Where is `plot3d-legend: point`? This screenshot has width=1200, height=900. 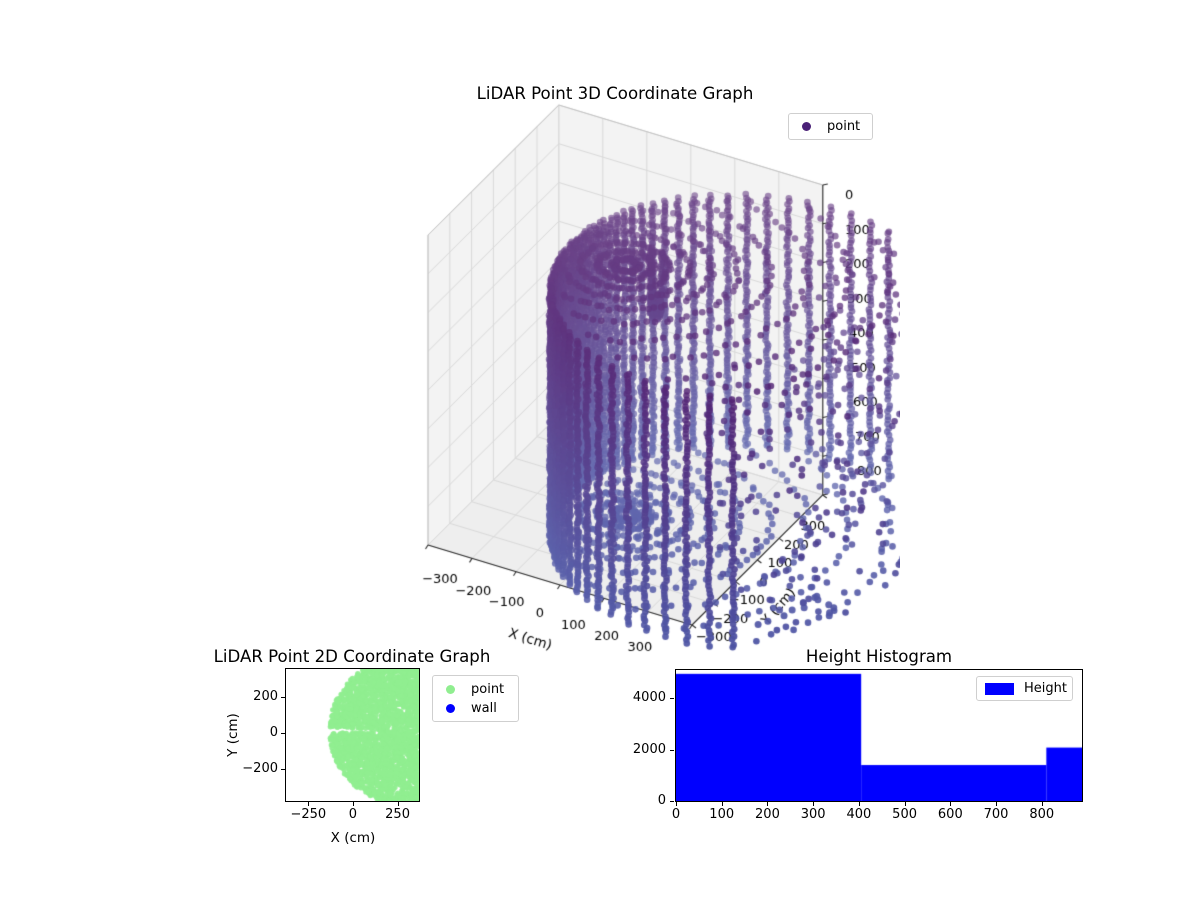 plot3d-legend: point is located at coordinates (830, 126).